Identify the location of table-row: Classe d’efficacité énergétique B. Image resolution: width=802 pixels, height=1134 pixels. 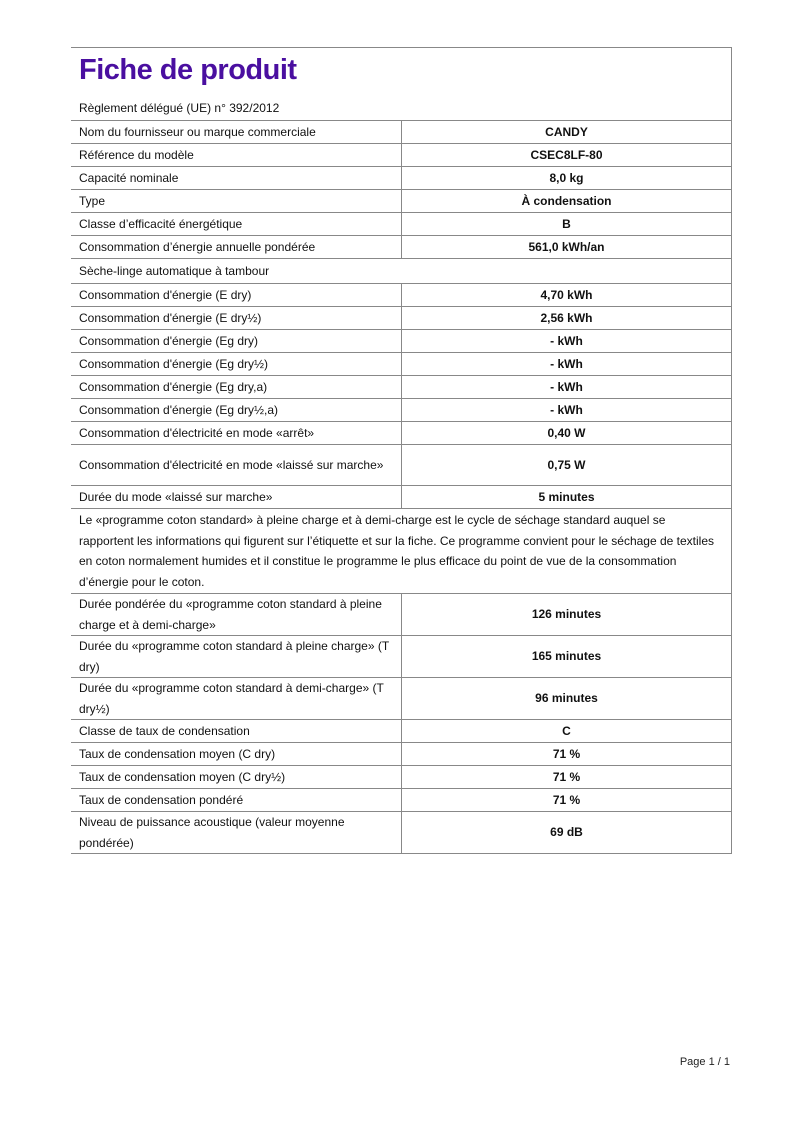
(401, 224).